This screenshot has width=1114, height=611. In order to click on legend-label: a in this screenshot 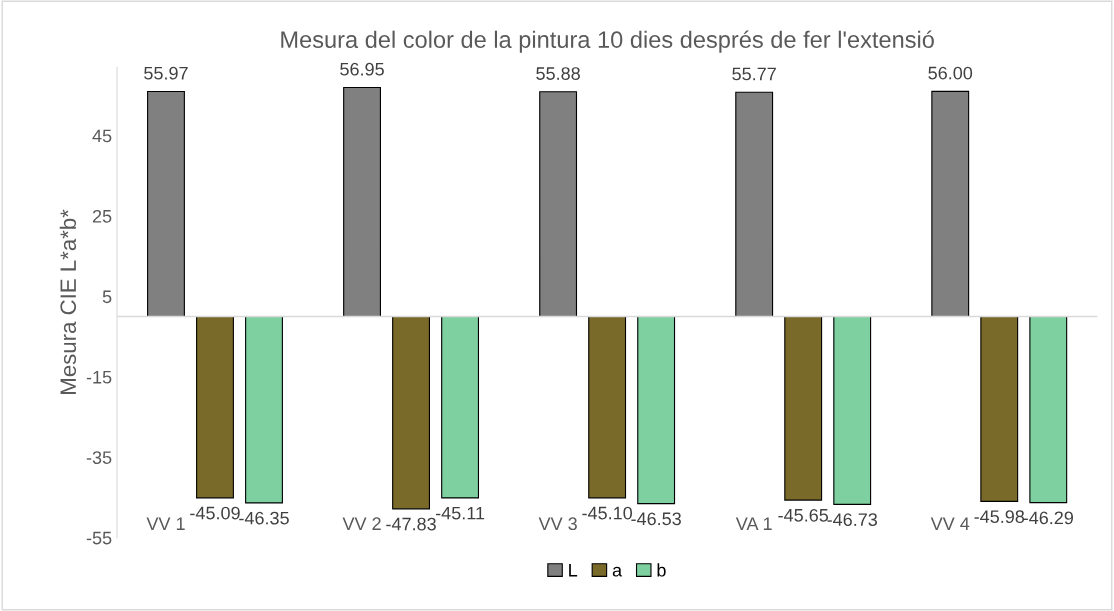, I will do `click(617, 571)`.